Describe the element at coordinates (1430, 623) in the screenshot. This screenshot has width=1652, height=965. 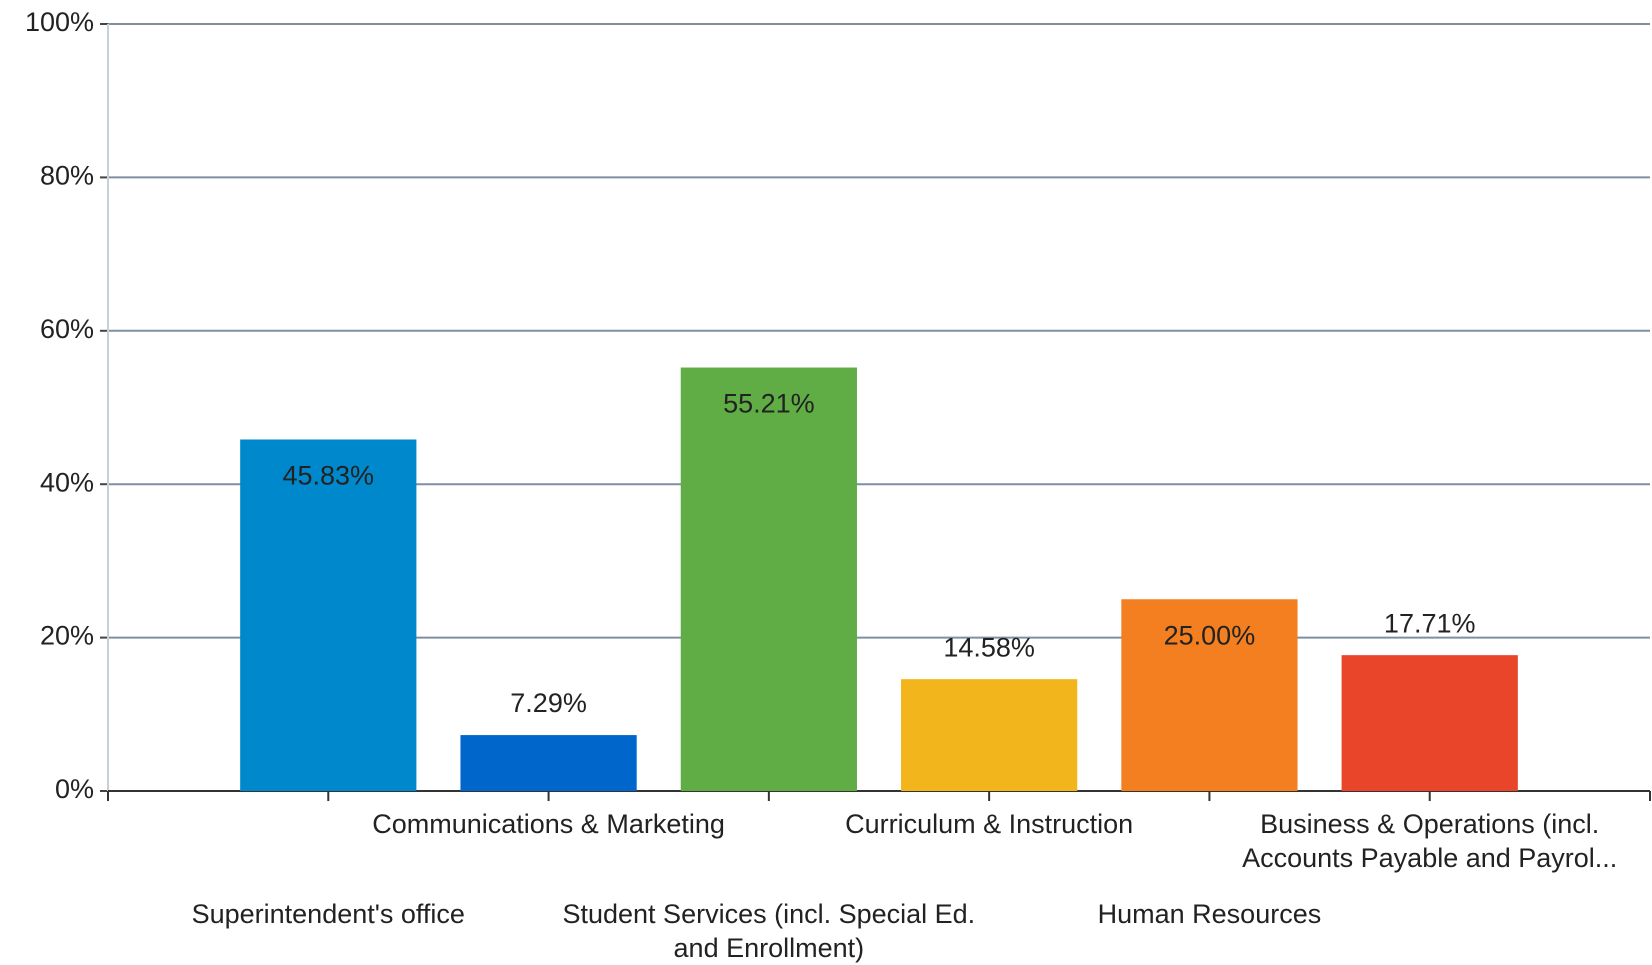
I see `value-label: 17.71%` at that location.